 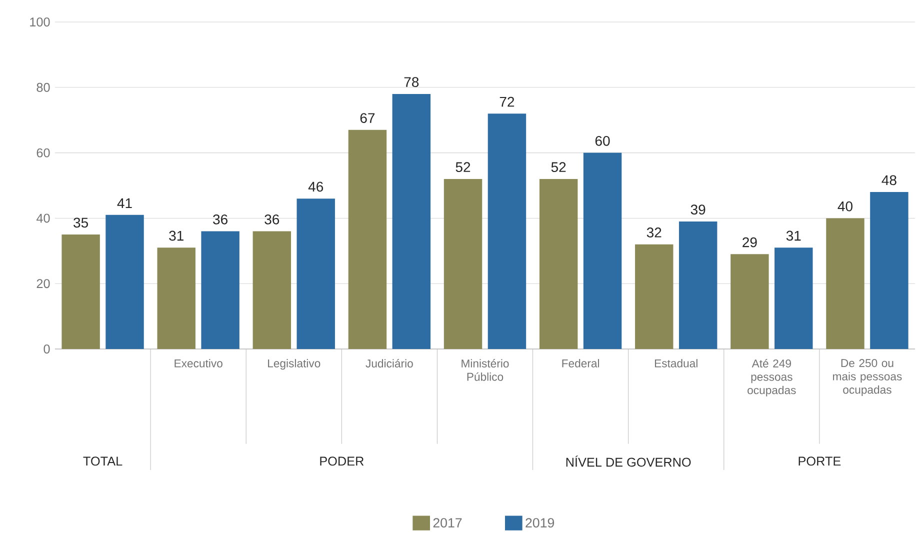 I want to click on text: TOTAL, so click(x=102, y=461).